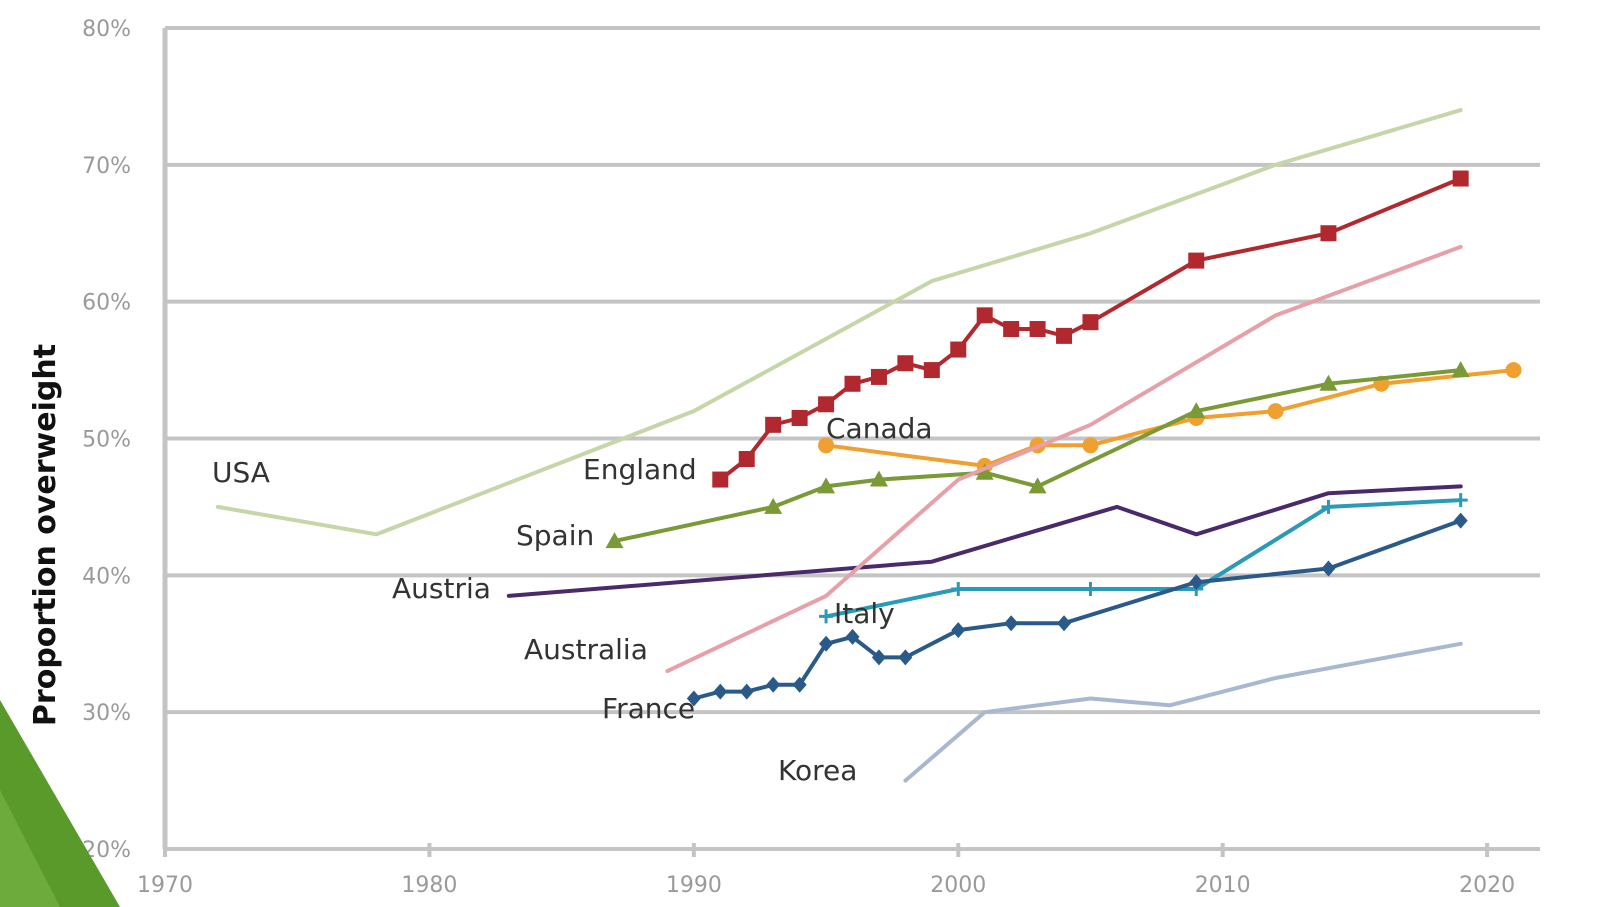 The image size is (1621, 907). Describe the element at coordinates (1487, 885) in the screenshot. I see `x-tick-label: 2020` at that location.